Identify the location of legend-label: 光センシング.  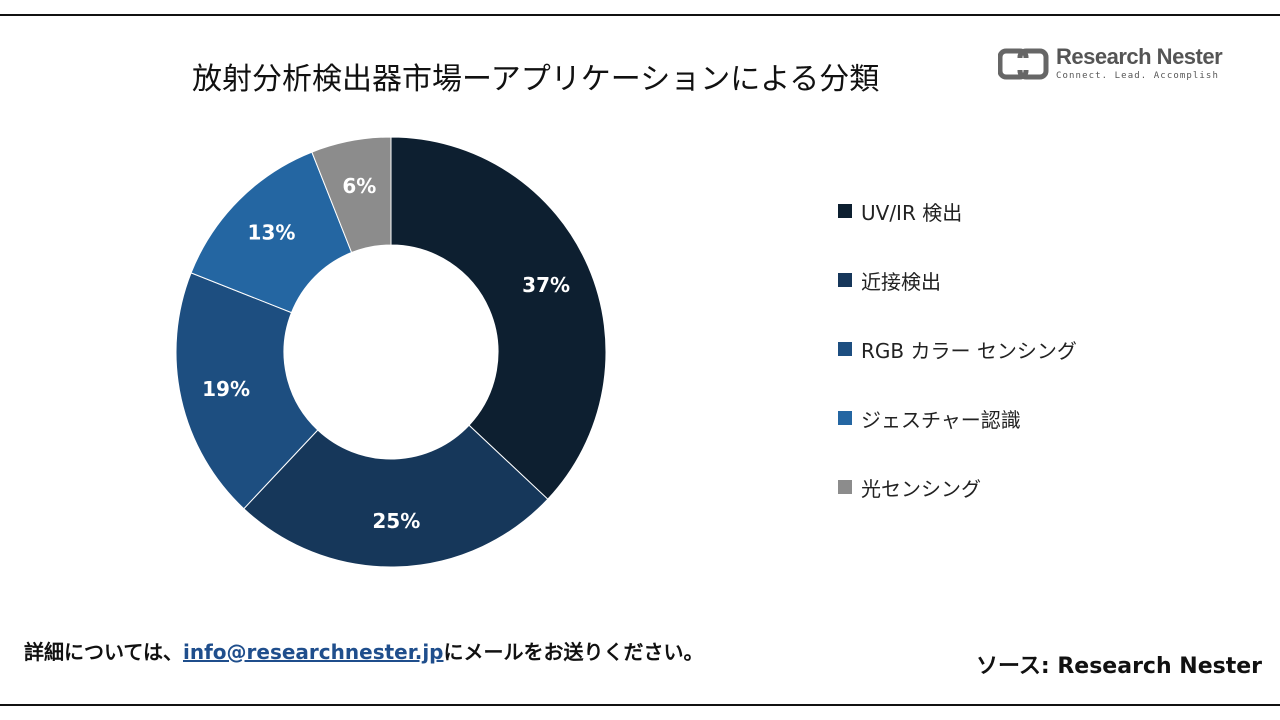
(921, 488).